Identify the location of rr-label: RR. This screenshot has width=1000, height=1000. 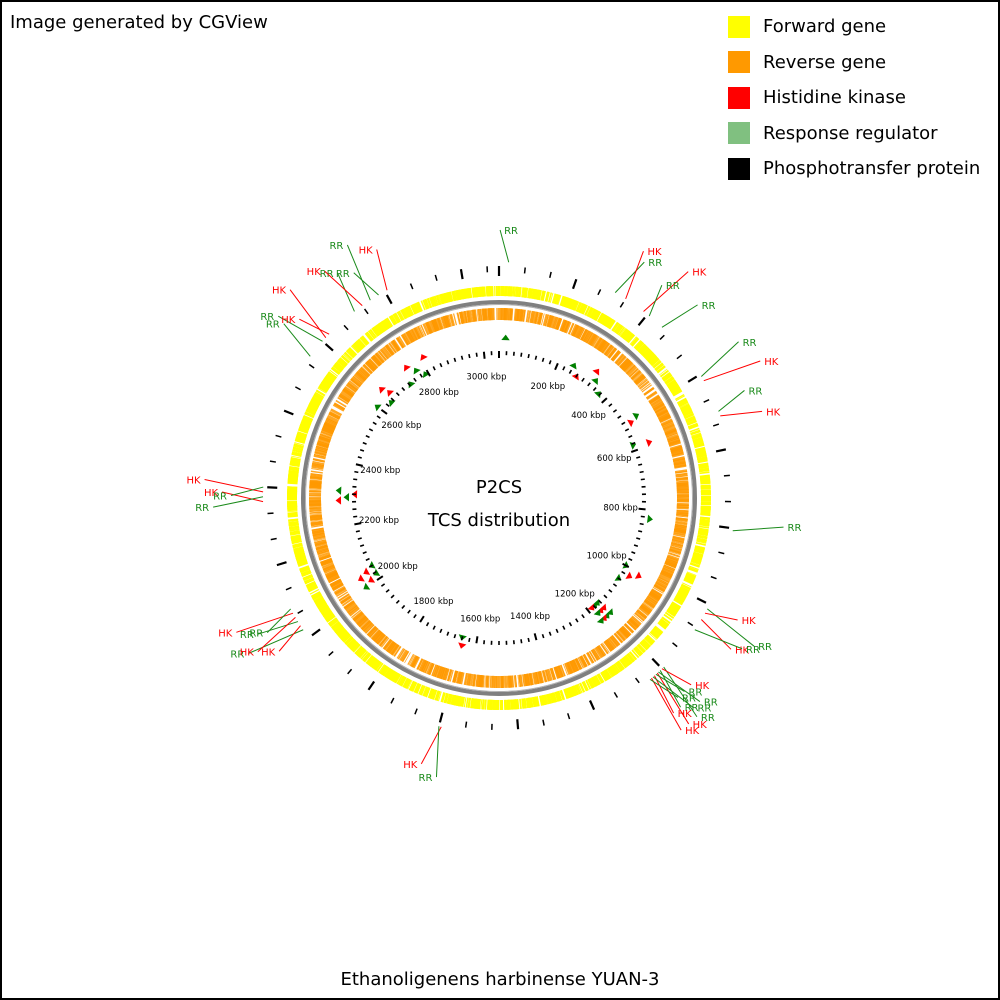
(708, 718).